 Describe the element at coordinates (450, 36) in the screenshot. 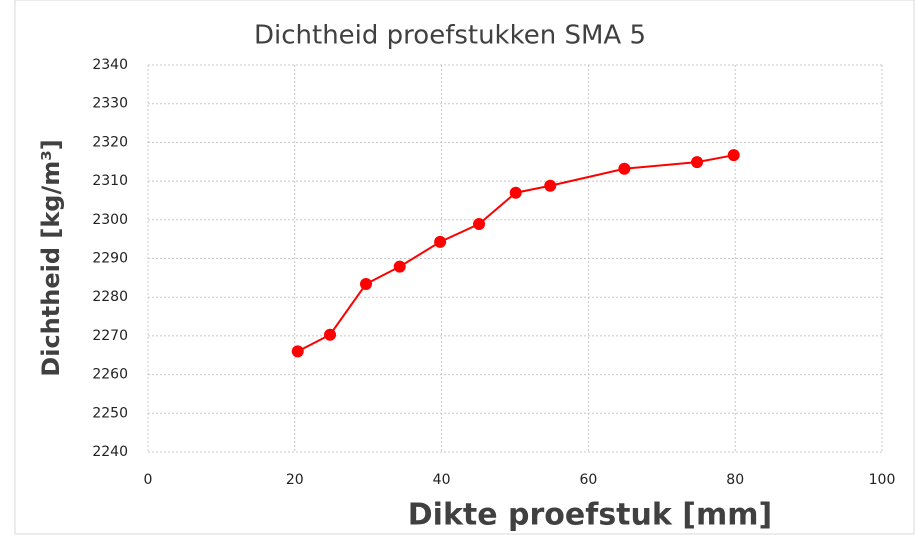

I see `chart-title: Dichtheid proefstukken SMA 5` at that location.